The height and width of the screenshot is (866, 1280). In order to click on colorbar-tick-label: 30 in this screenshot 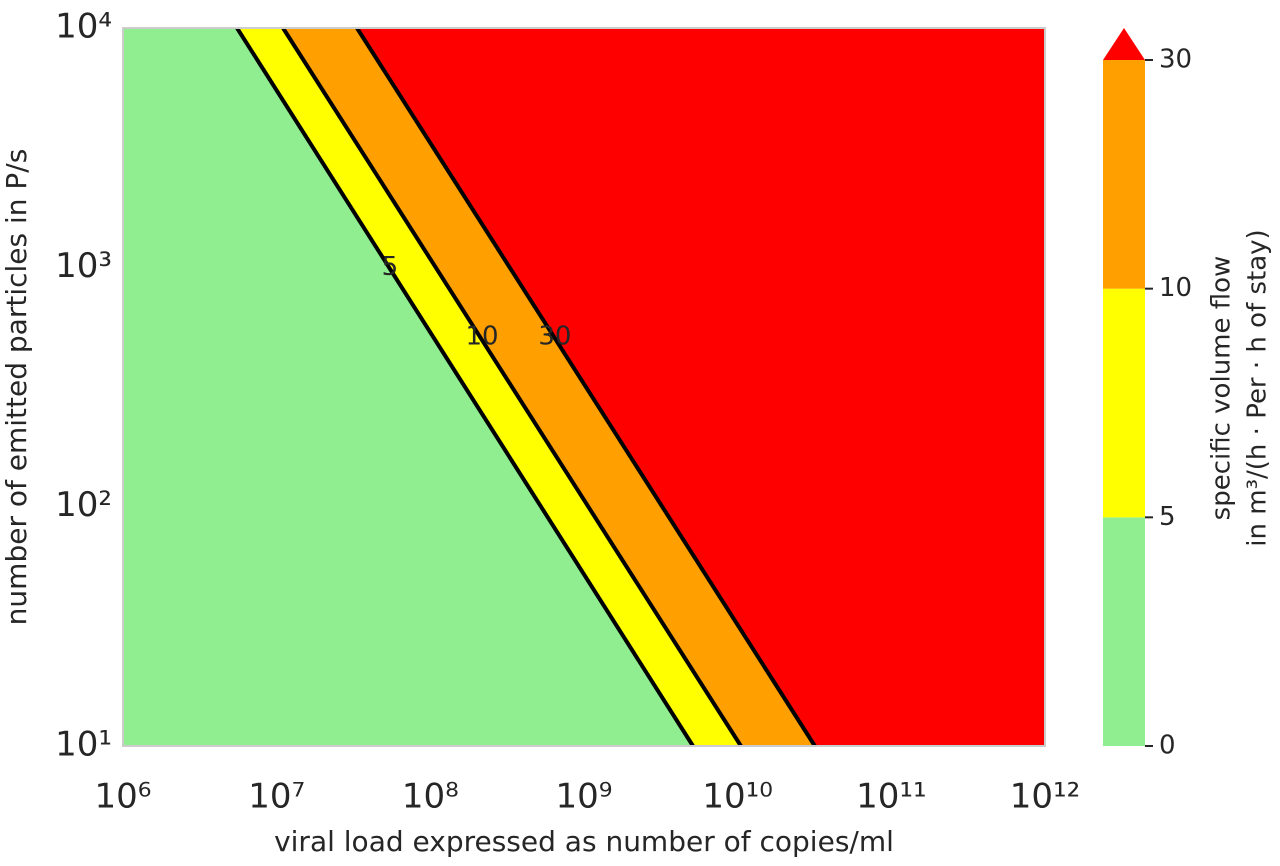, I will do `click(1175, 60)`.